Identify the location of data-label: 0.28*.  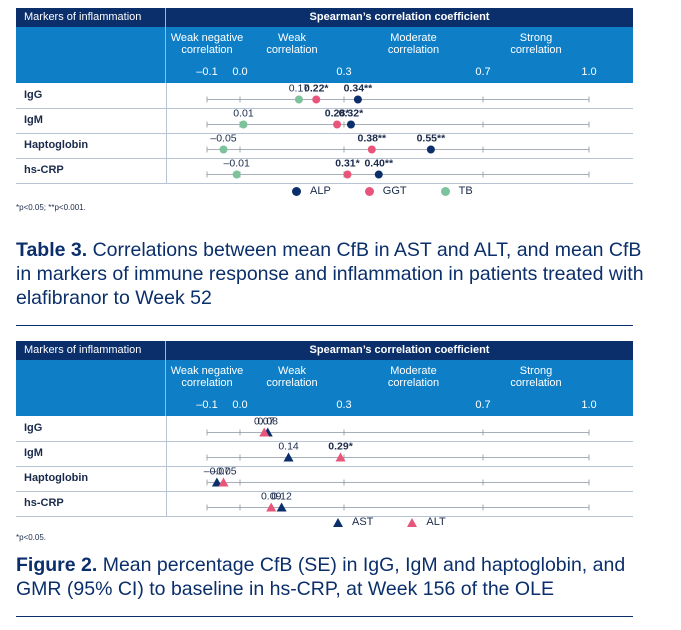
(337, 114).